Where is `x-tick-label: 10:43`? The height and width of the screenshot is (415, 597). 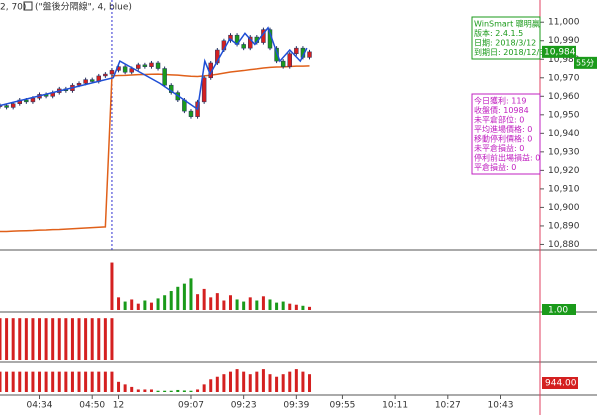 x-tick-label: 10:43 is located at coordinates (501, 406).